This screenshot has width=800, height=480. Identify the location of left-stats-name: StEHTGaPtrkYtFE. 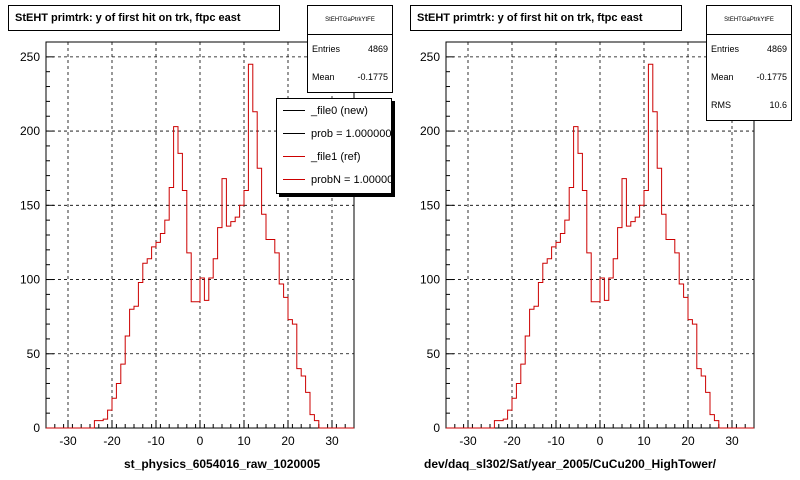
(350, 20).